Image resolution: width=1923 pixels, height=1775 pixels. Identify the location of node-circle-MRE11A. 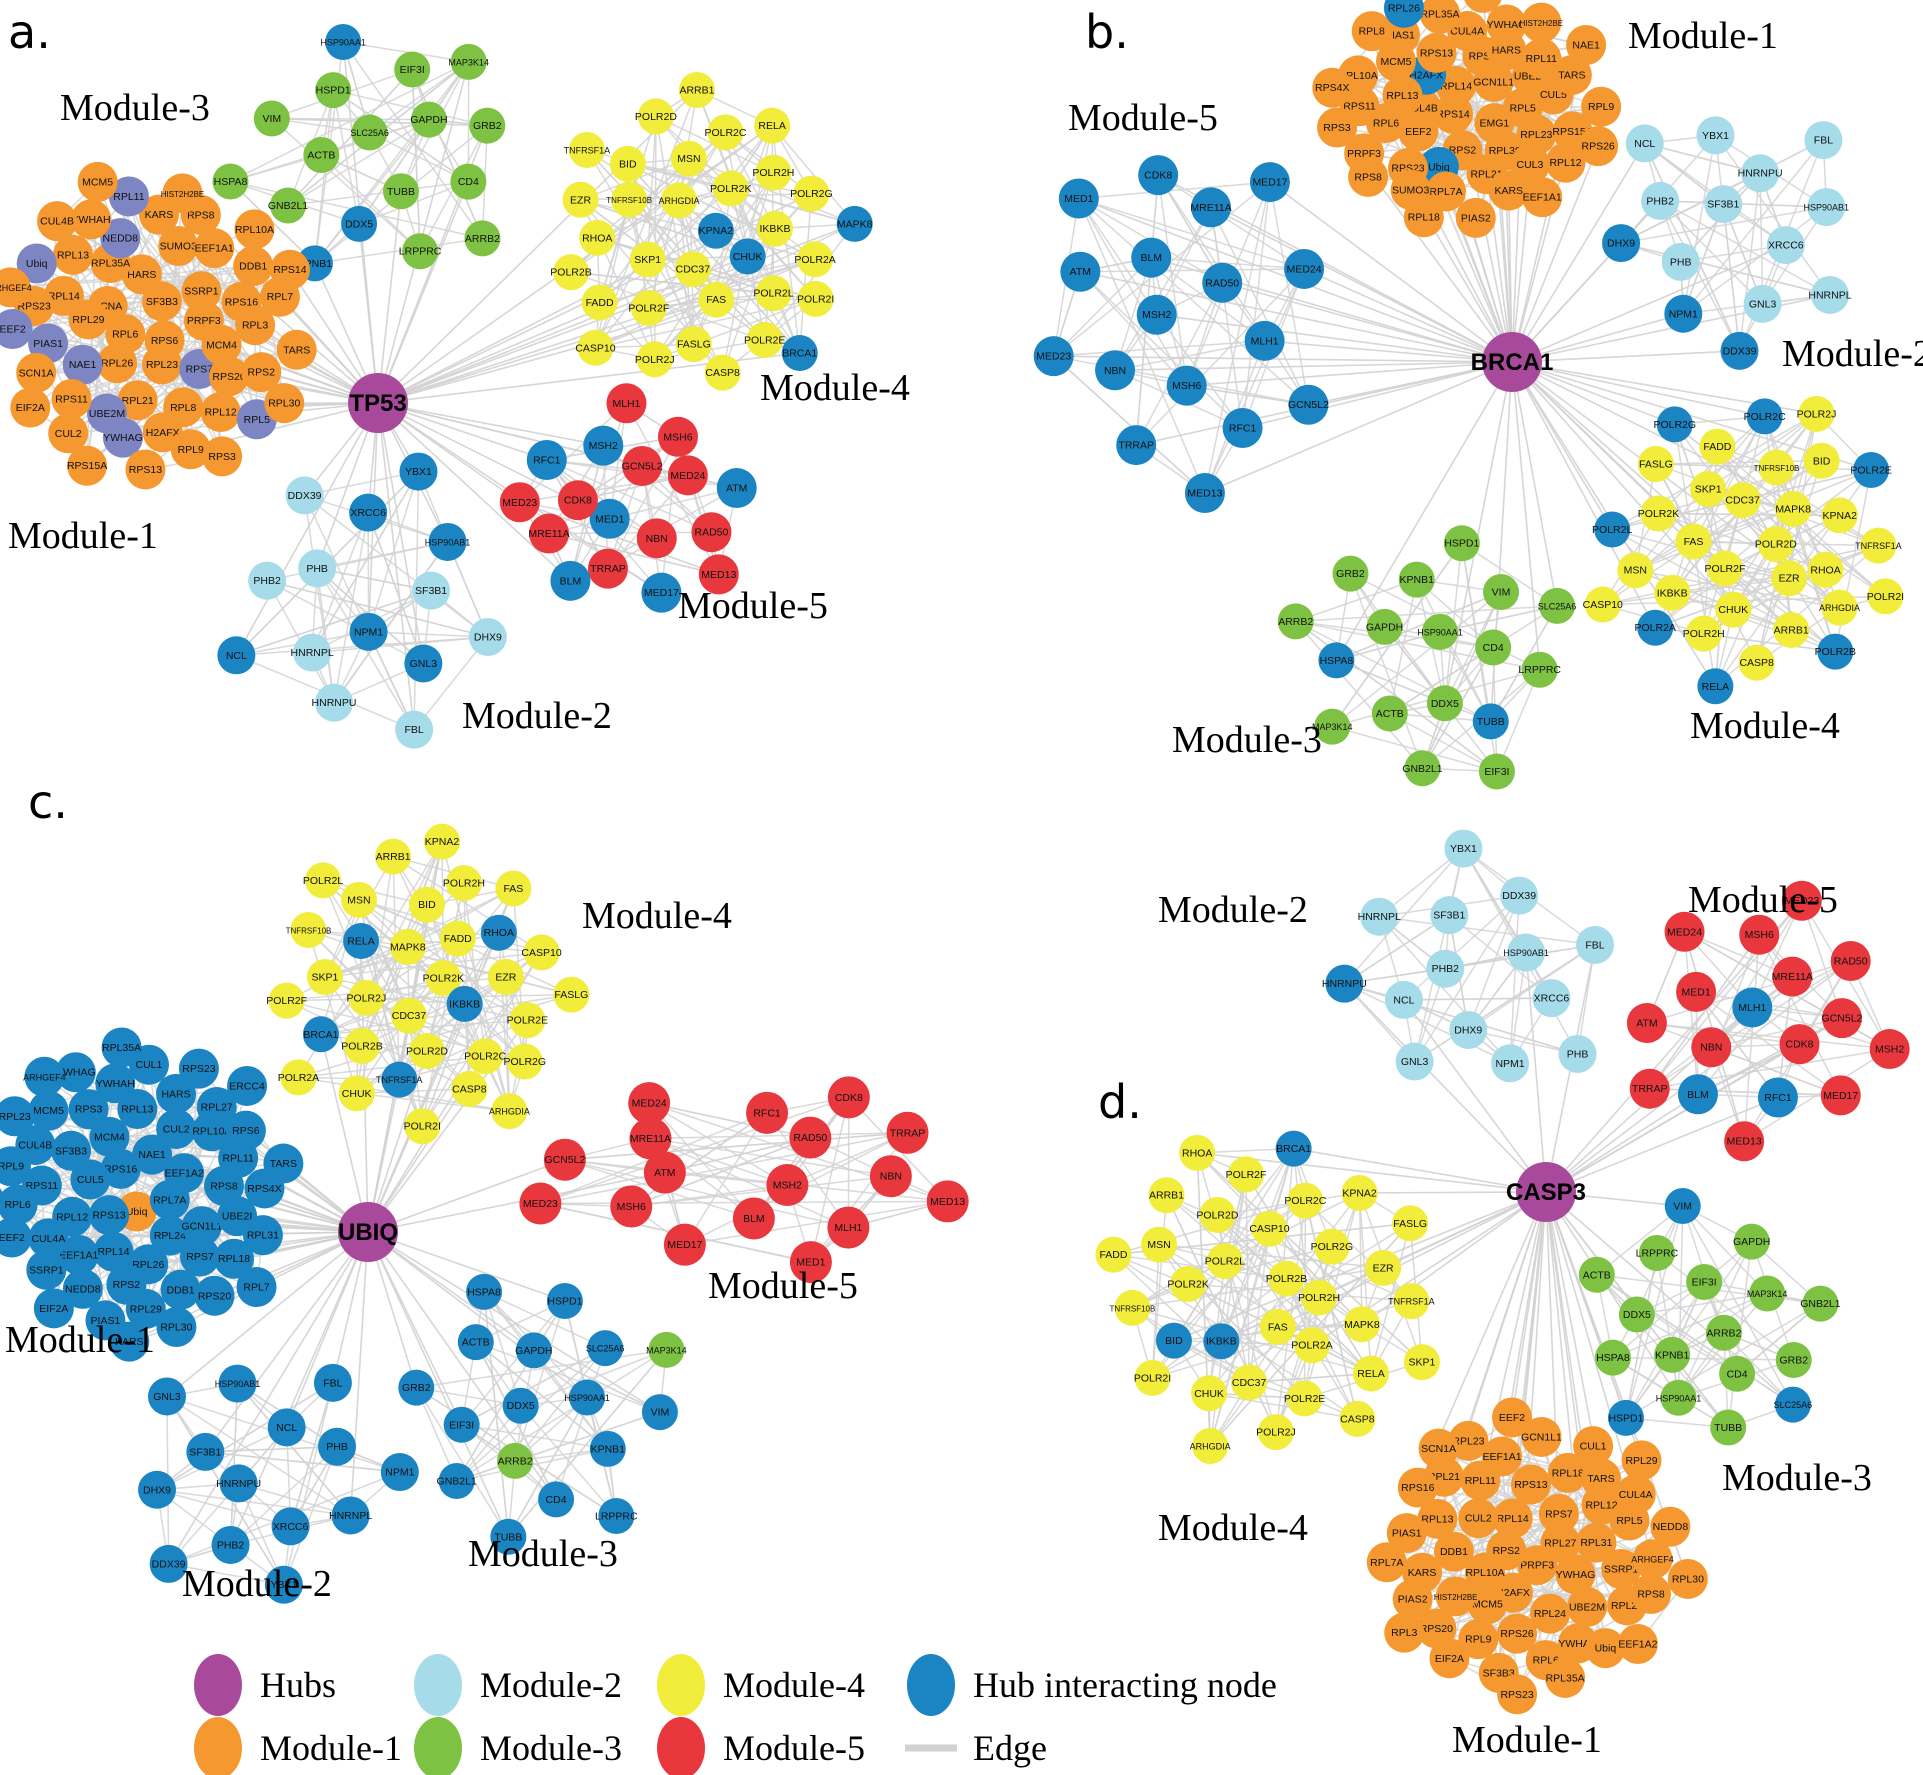
(1210, 207).